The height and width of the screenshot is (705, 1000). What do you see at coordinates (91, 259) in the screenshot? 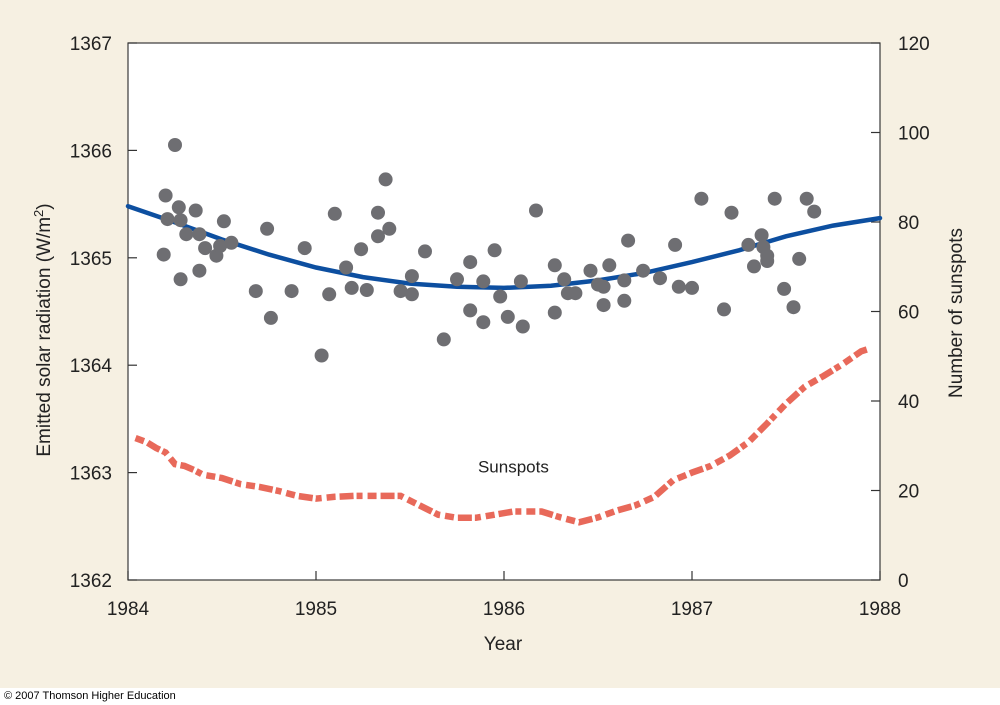
I see `y-left-tick-label: 1365` at bounding box center [91, 259].